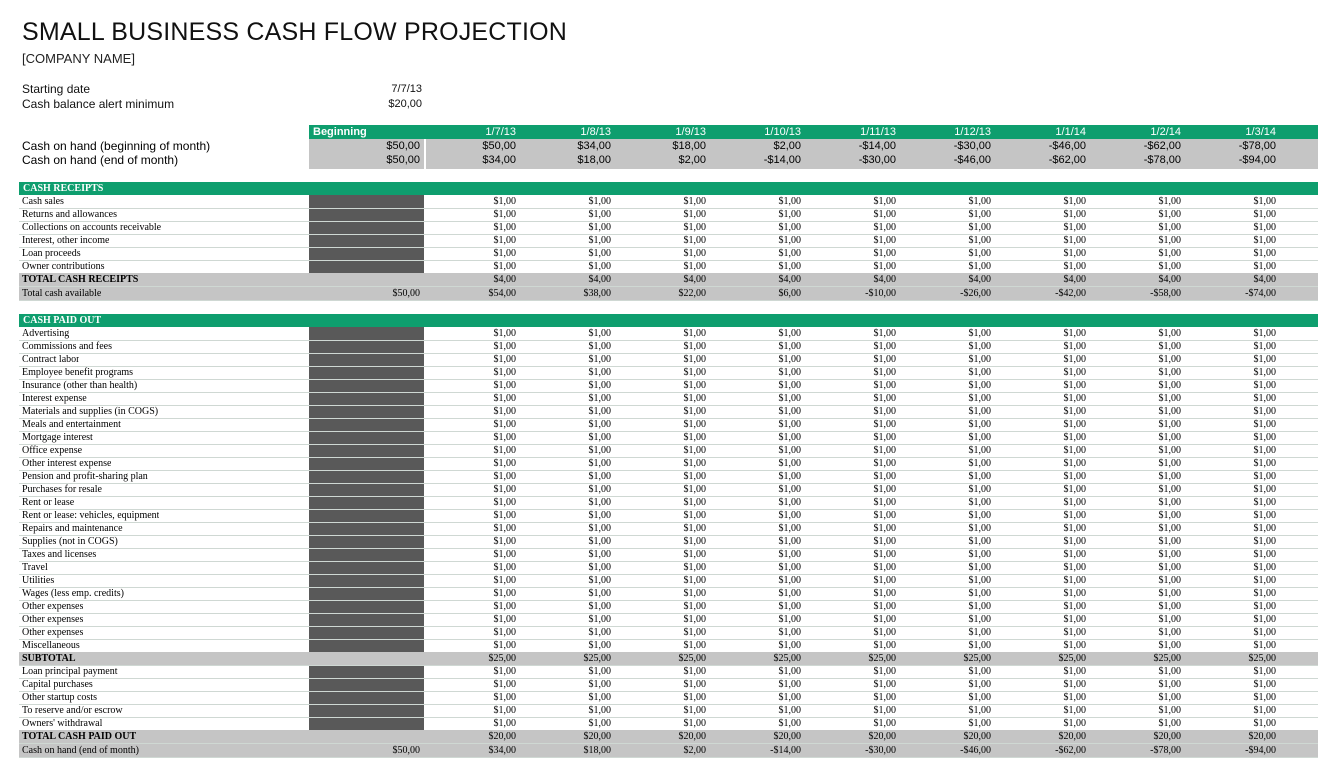  What do you see at coordinates (790, 293) in the screenshot?
I see `value-cell: $6,00` at bounding box center [790, 293].